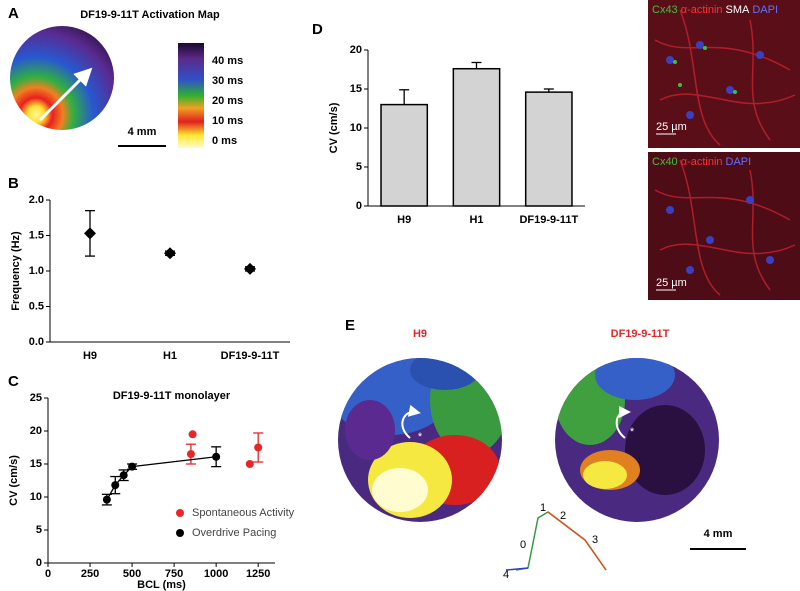 This screenshot has height=591, width=800. I want to click on y-tick-label: 0.0, so click(36, 342).